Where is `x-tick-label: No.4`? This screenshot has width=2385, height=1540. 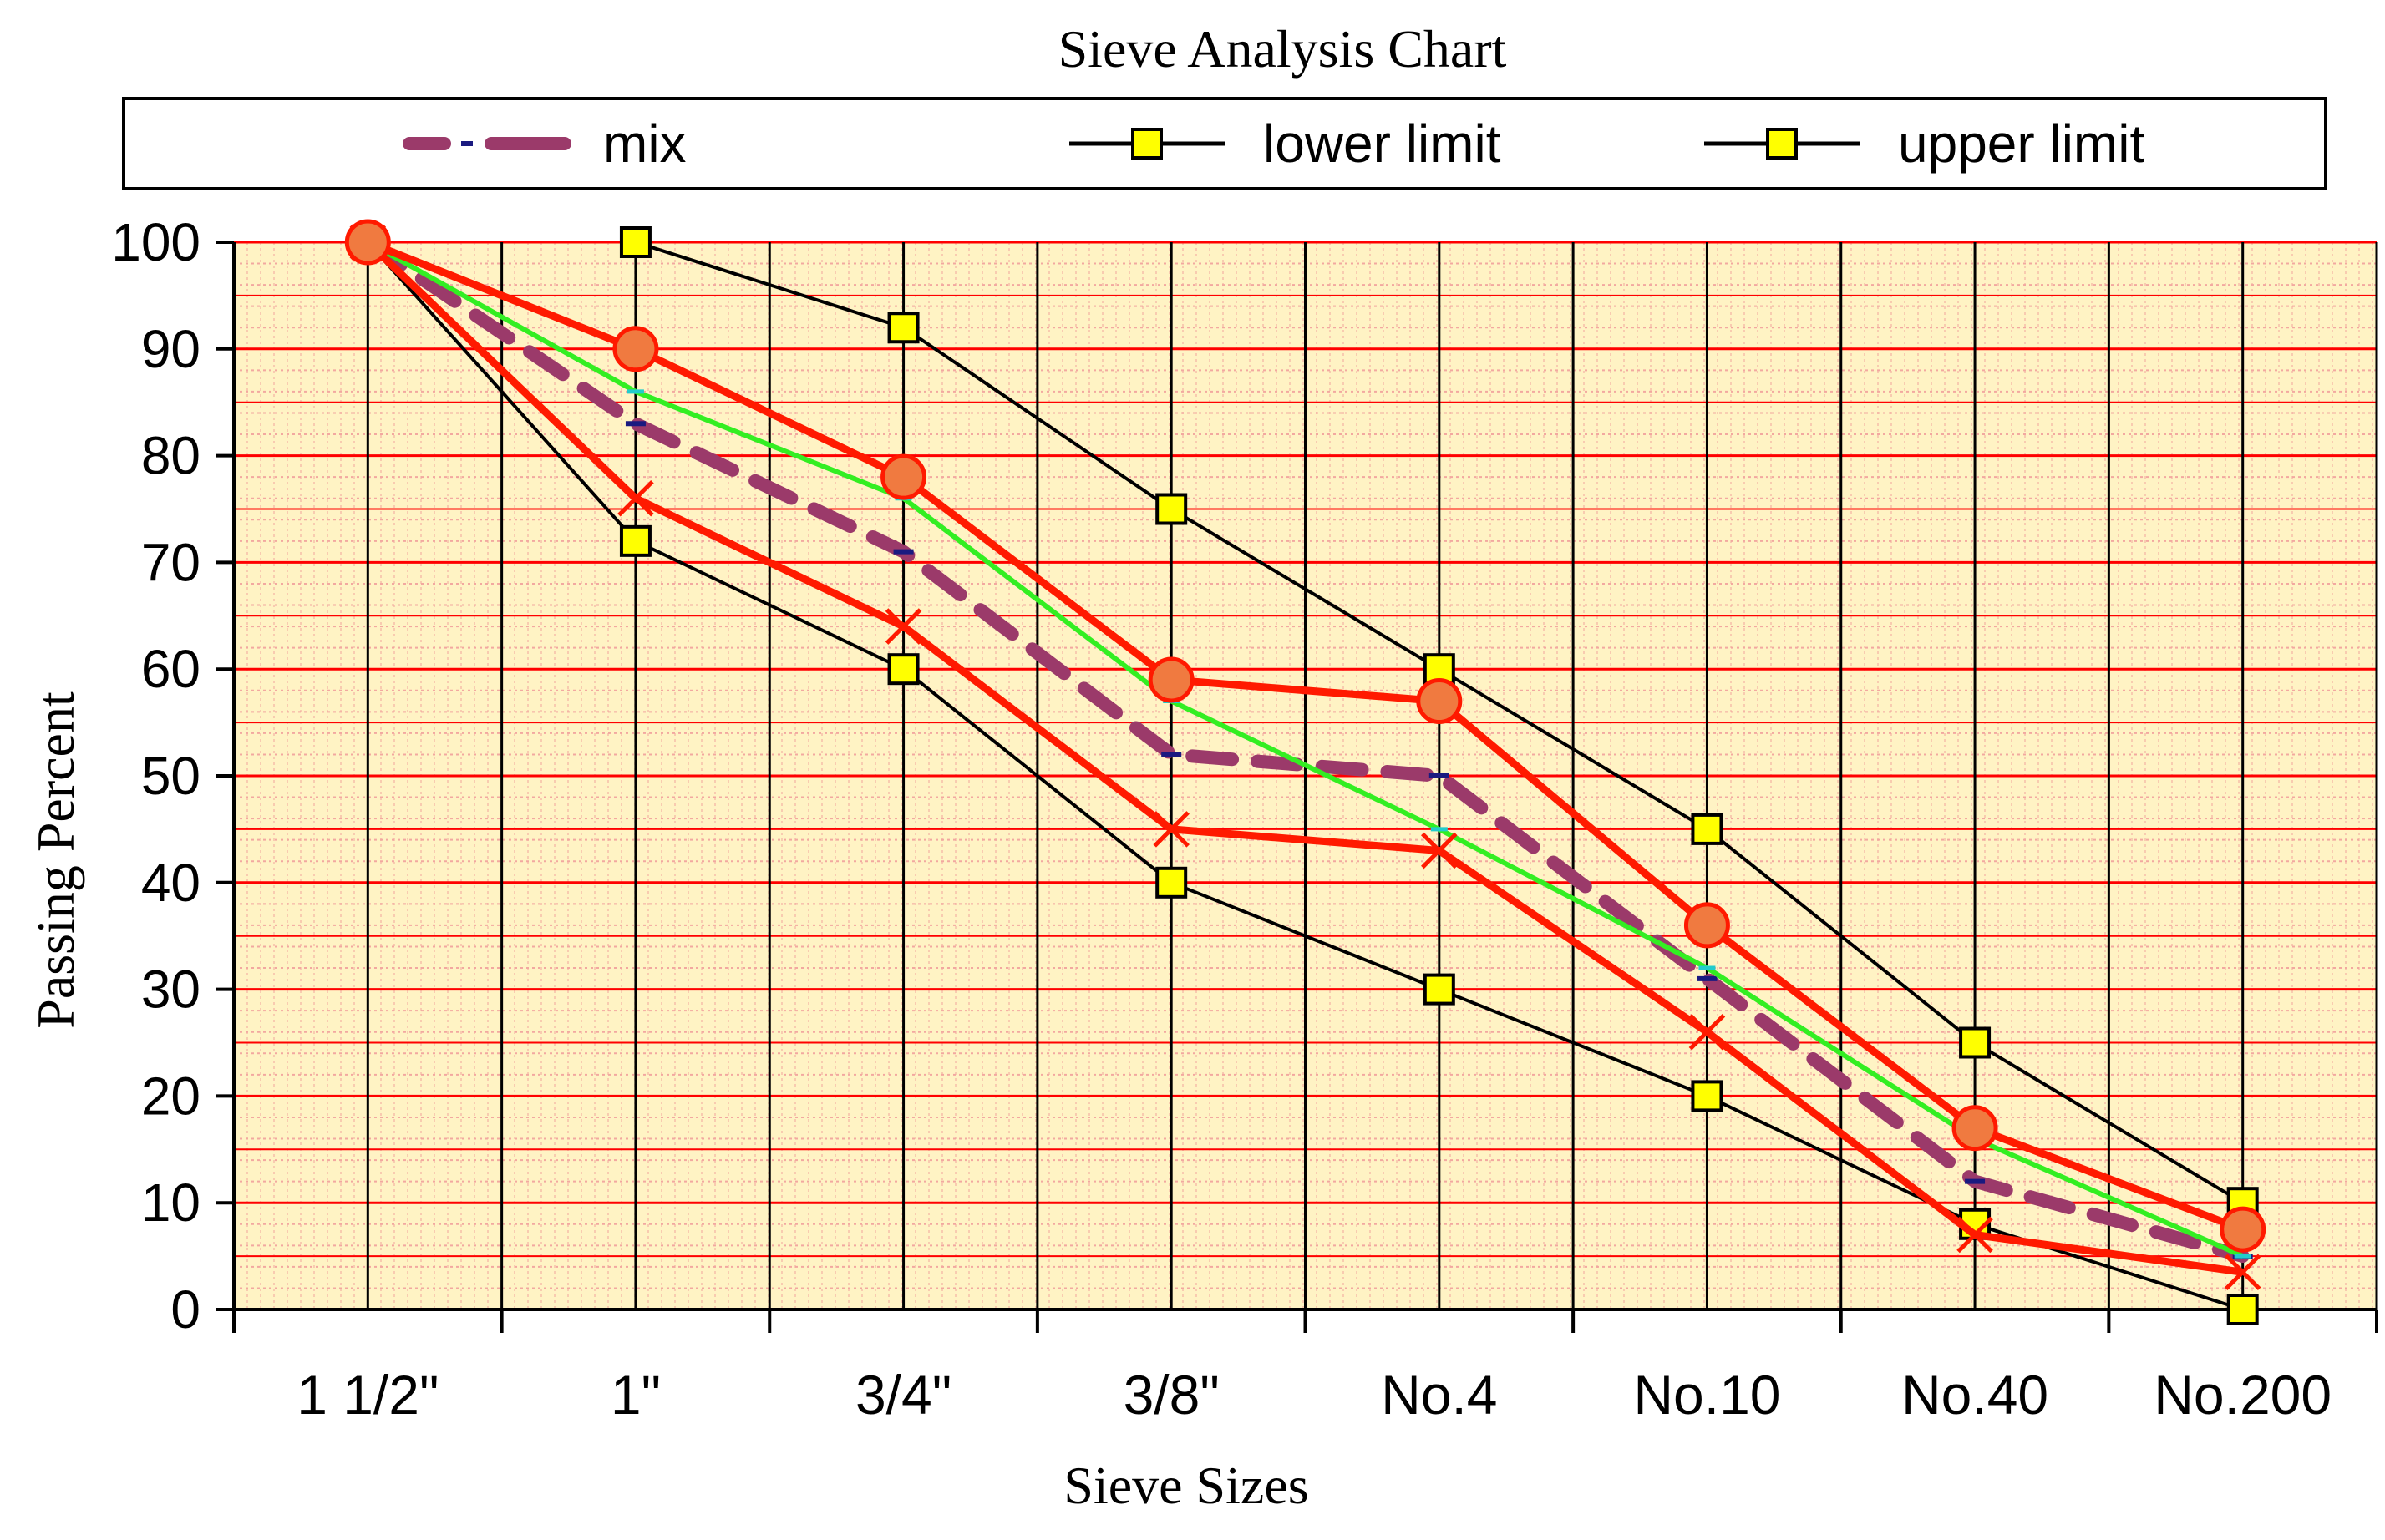
x-tick-label: No.4 is located at coordinates (1439, 1395).